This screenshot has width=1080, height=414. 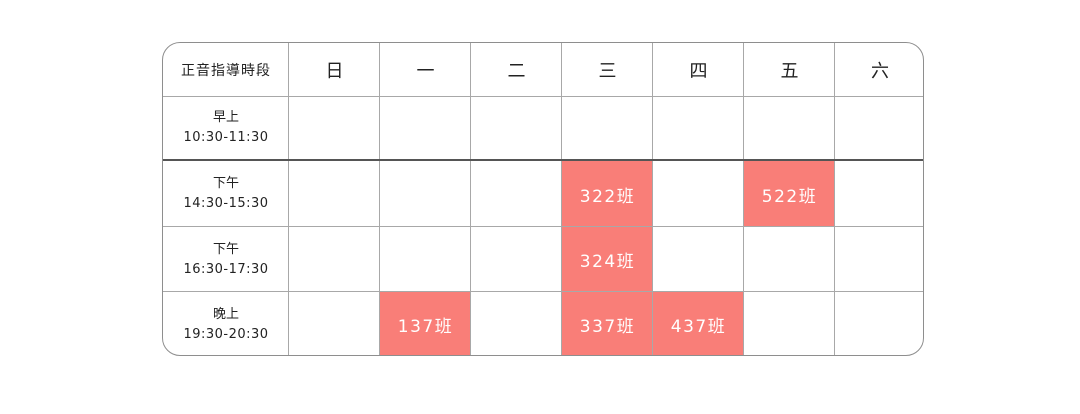 I want to click on table-header-row: 正音指導時段 日 一 二 三 四 五 六, so click(x=543, y=69).